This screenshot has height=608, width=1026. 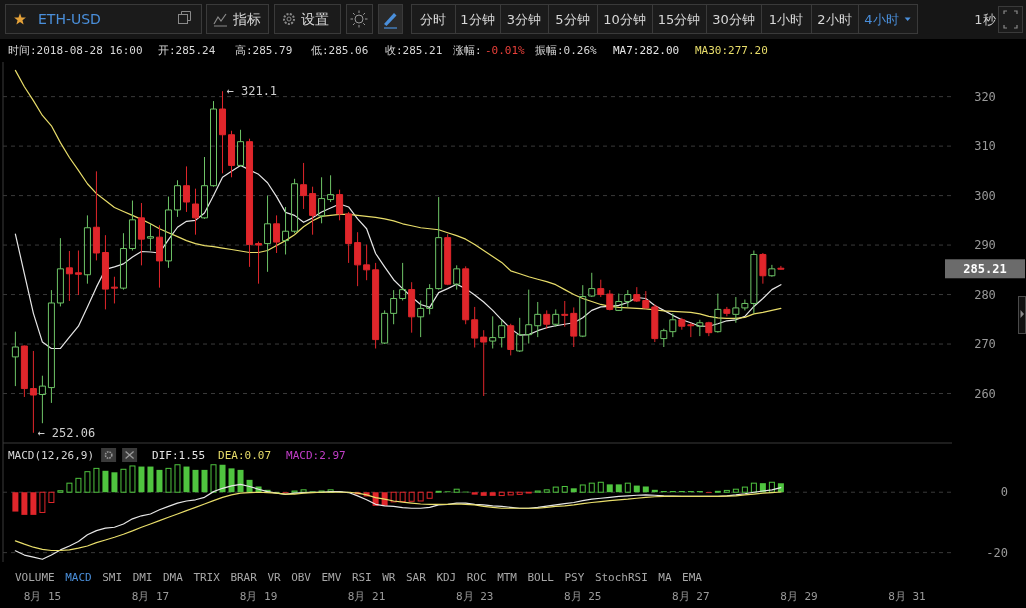 I want to click on text: DMA, so click(x=173, y=577).